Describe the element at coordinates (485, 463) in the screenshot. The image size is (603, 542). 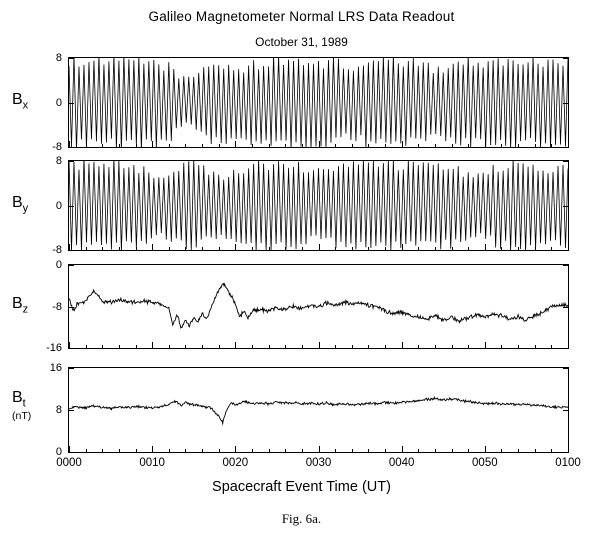
I see `x-tick-label-0050: 0050` at that location.